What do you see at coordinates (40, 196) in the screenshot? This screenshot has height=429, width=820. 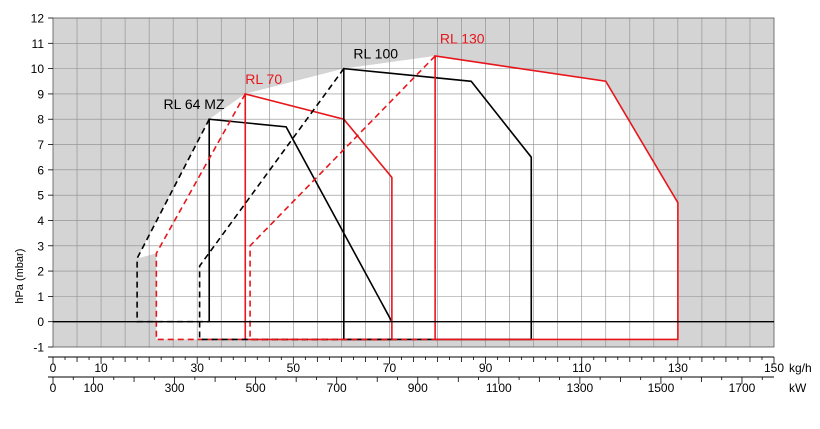 I see `y-tick-label: 5` at bounding box center [40, 196].